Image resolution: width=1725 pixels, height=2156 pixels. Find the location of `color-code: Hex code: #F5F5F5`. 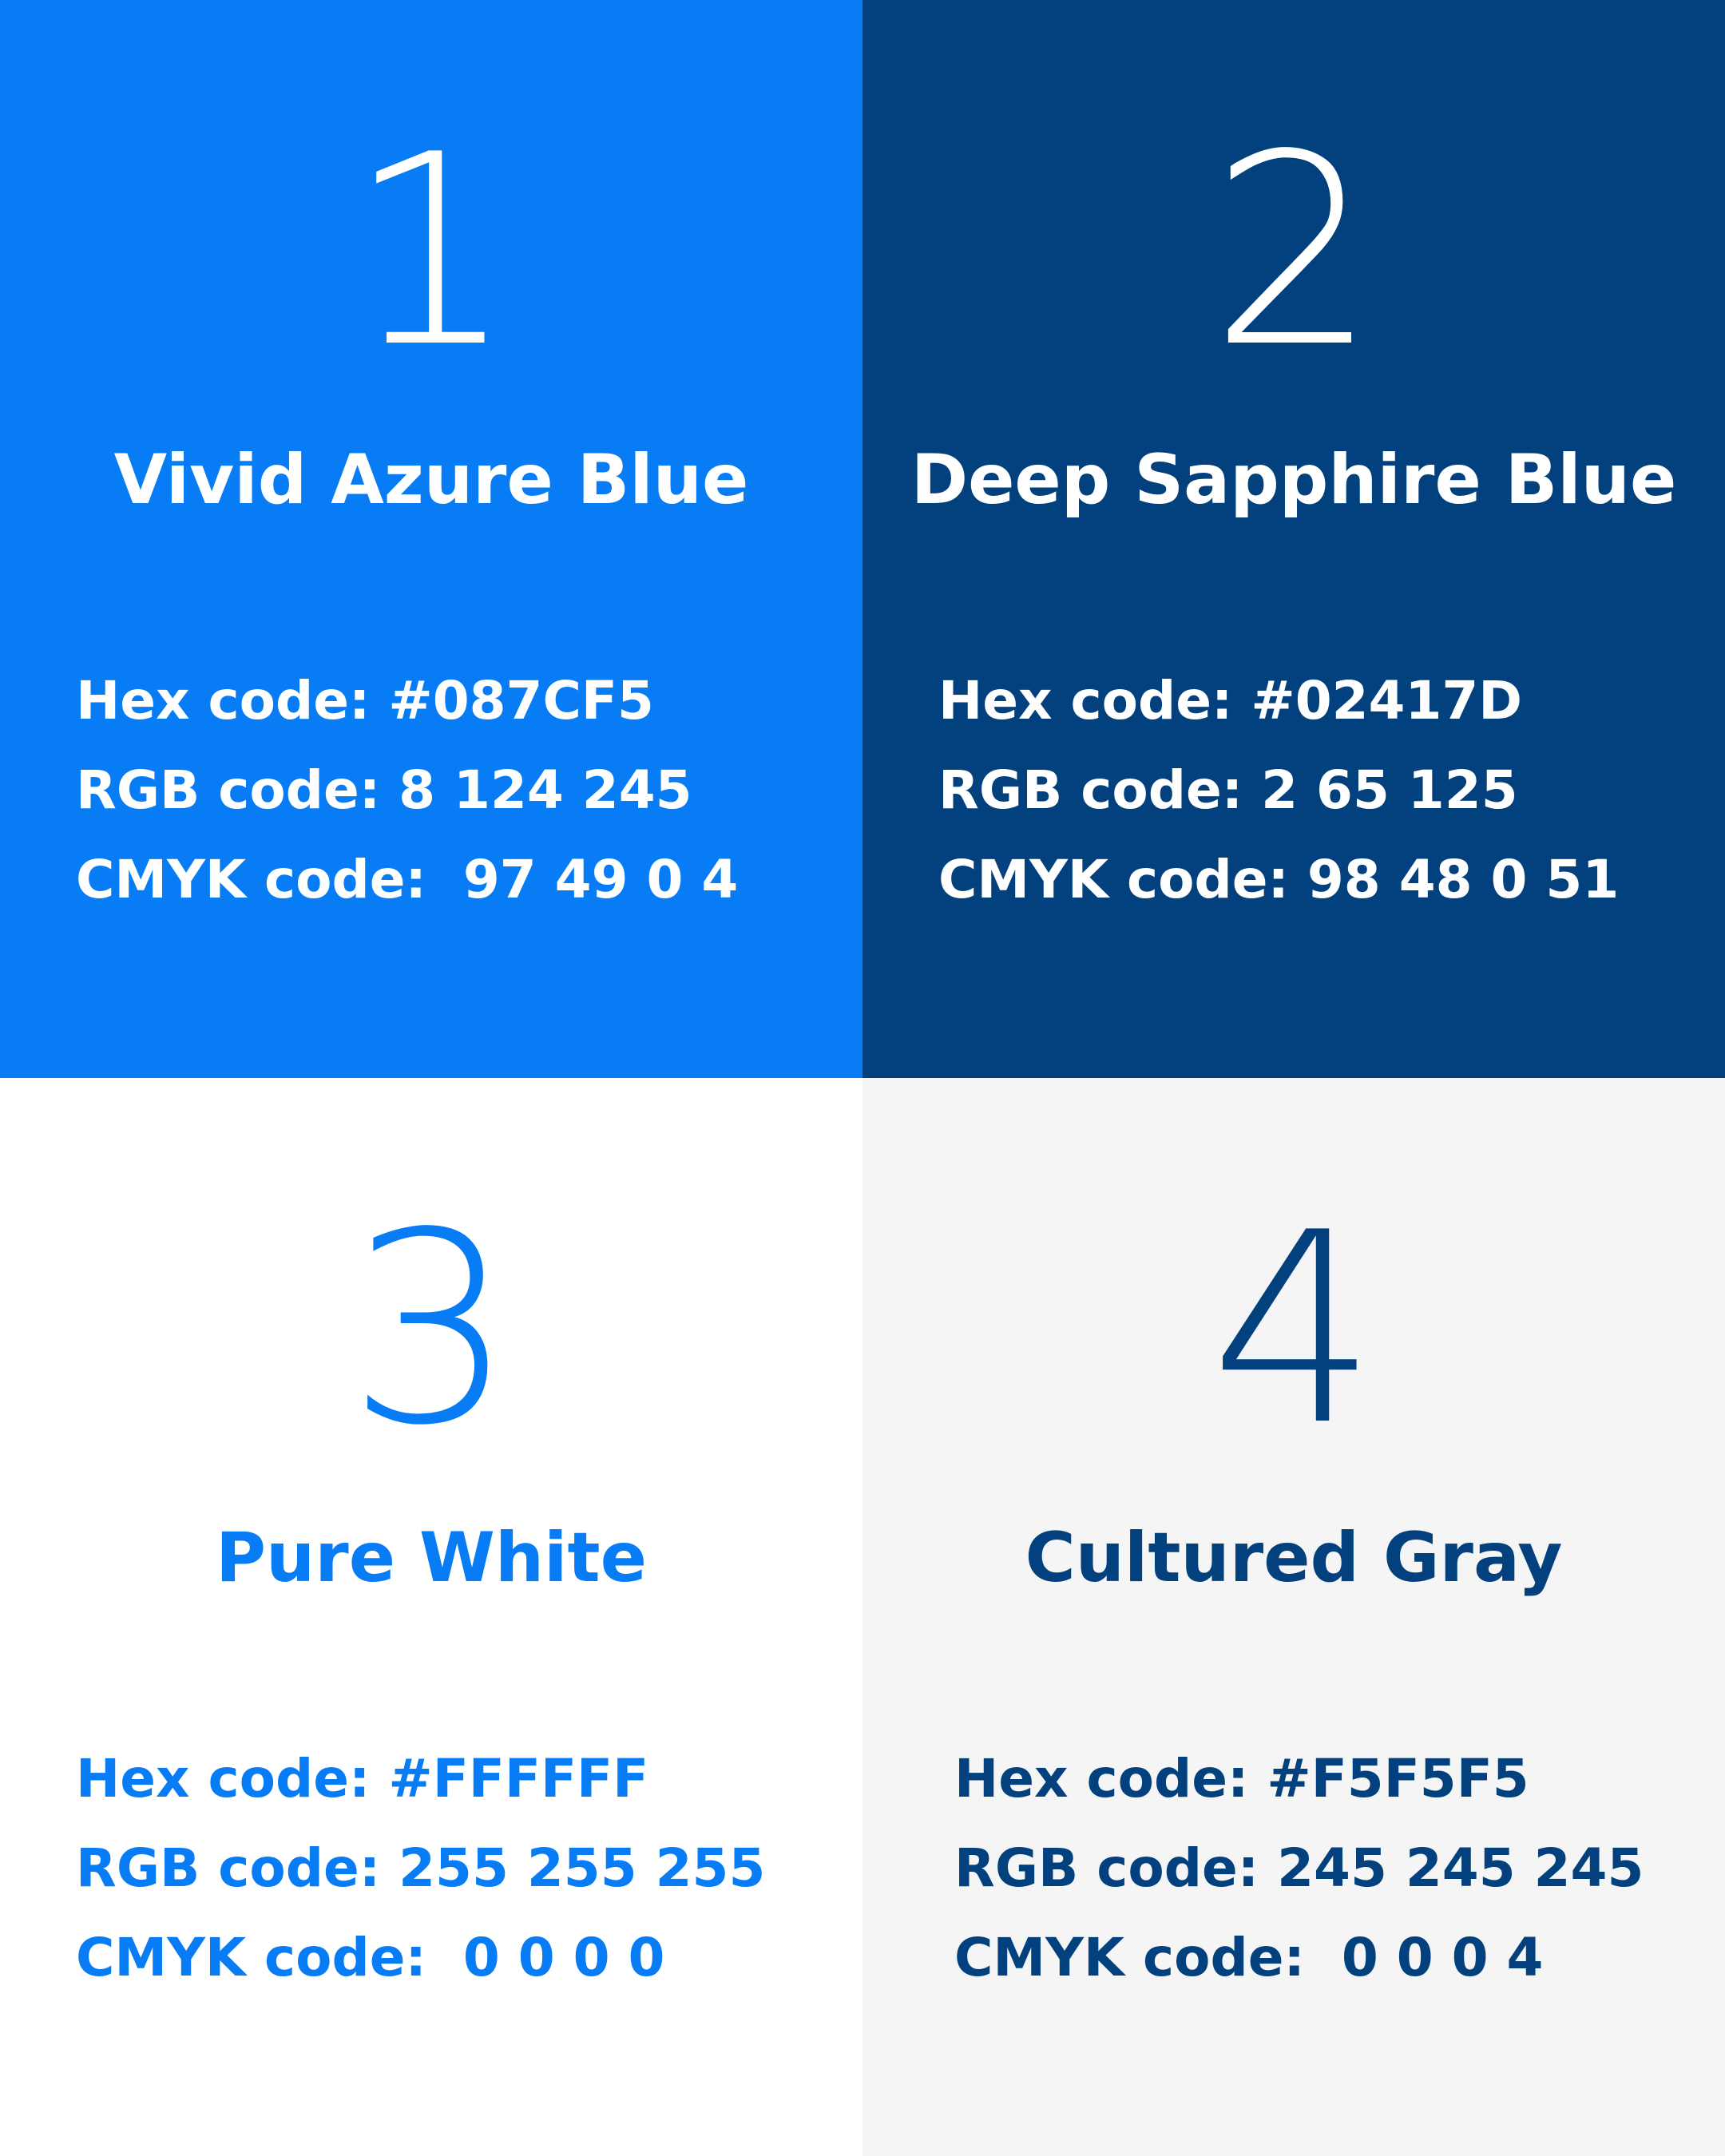

color-code: Hex code: #F5F5F5 is located at coordinates (1242, 1778).